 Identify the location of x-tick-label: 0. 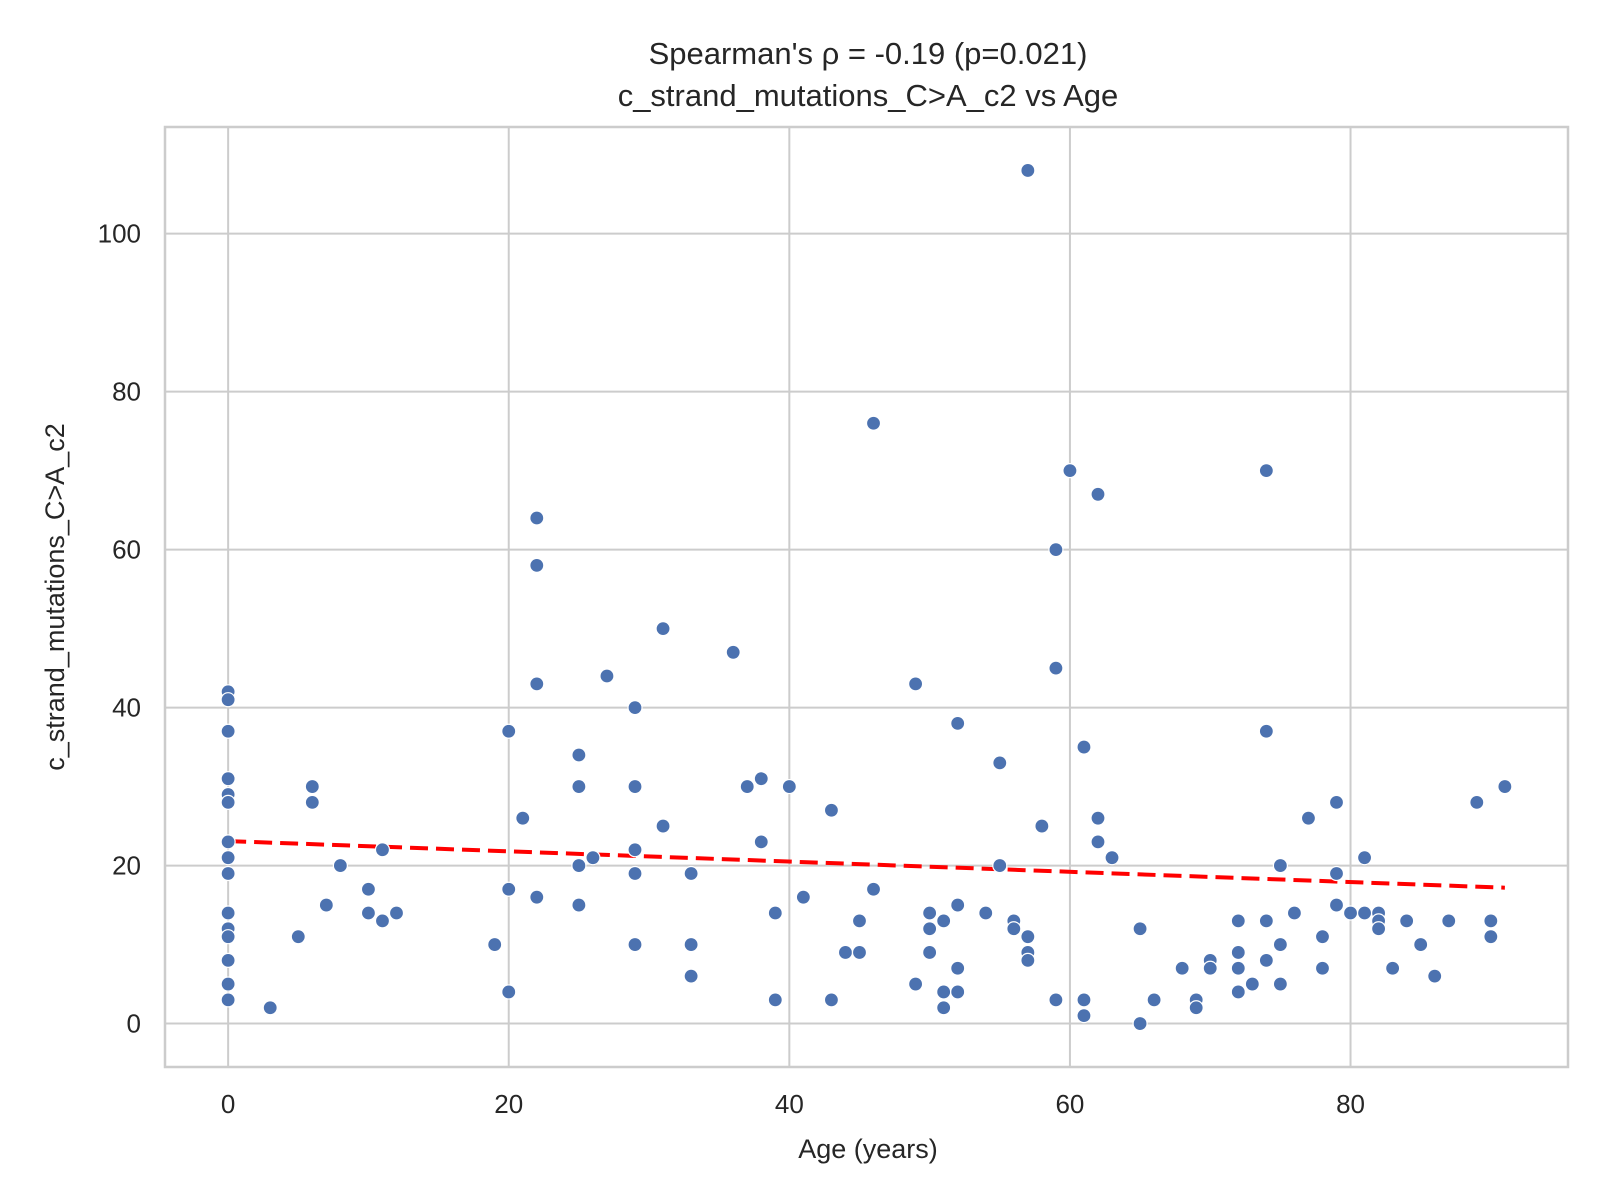
(228, 1104).